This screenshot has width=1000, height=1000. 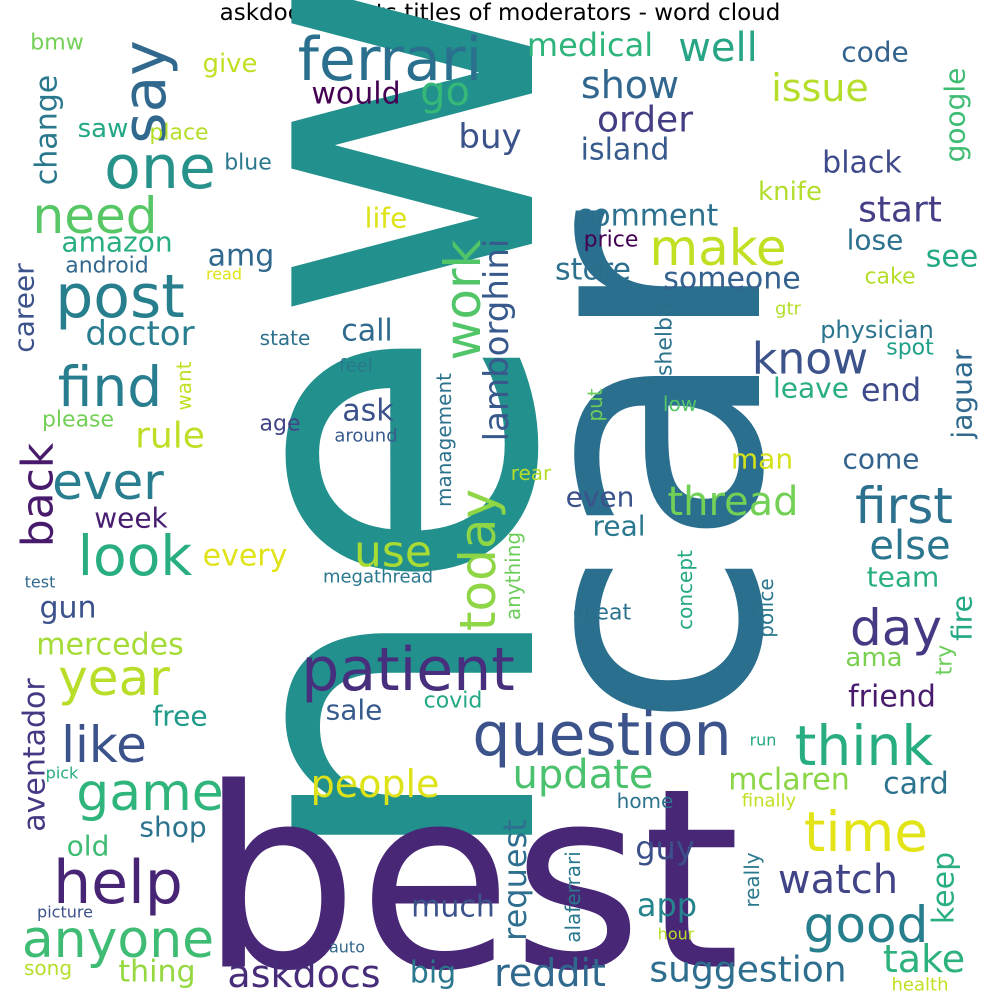 What do you see at coordinates (178, 133) in the screenshot?
I see `word-place: place` at bounding box center [178, 133].